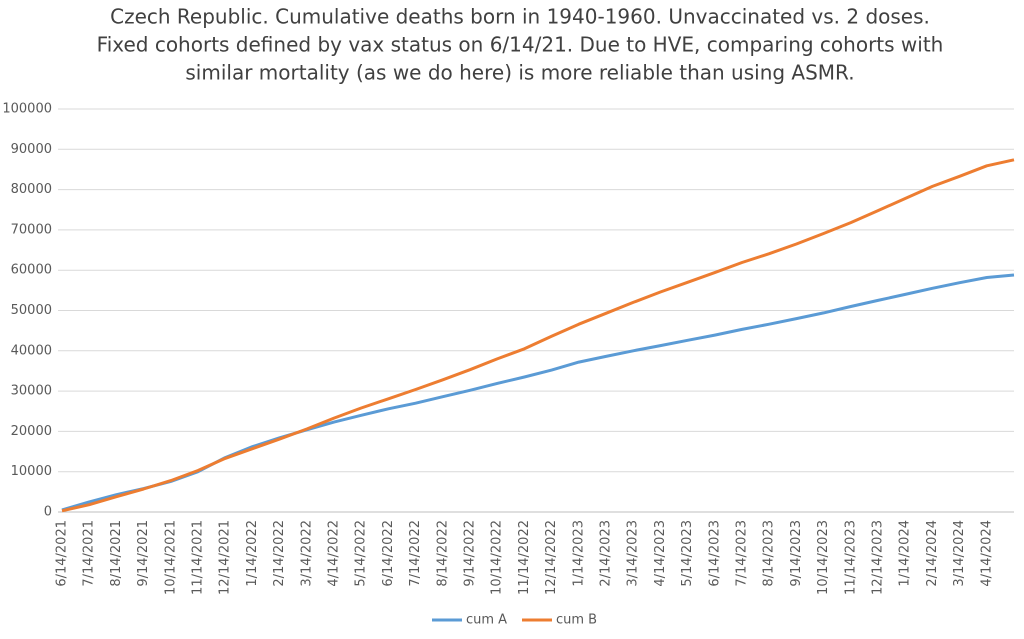 The height and width of the screenshot is (639, 1024). I want to click on x-tick-label: 3/14/2024, so click(959, 553).